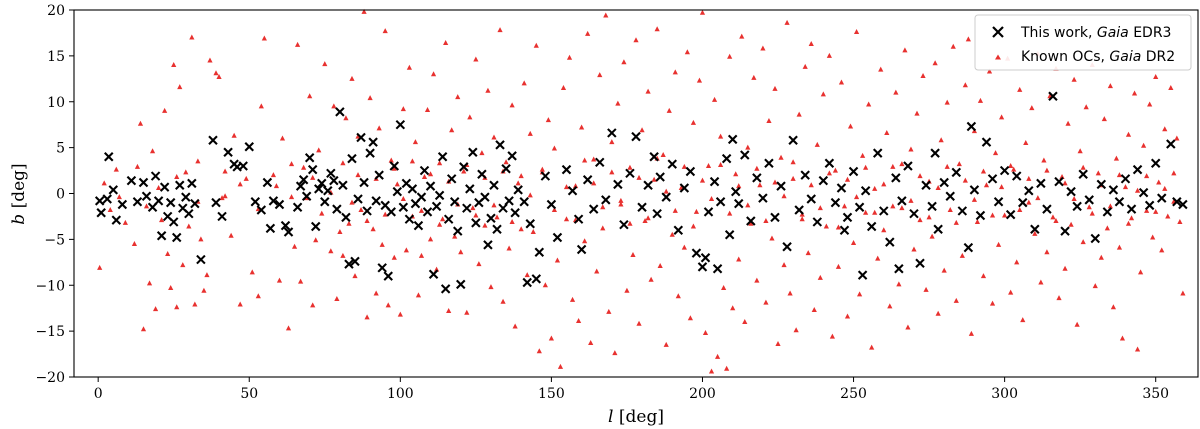 This screenshot has width=1200, height=429. What do you see at coordinates (98, 394) in the screenshot?
I see `x-tick-label: 0` at bounding box center [98, 394].